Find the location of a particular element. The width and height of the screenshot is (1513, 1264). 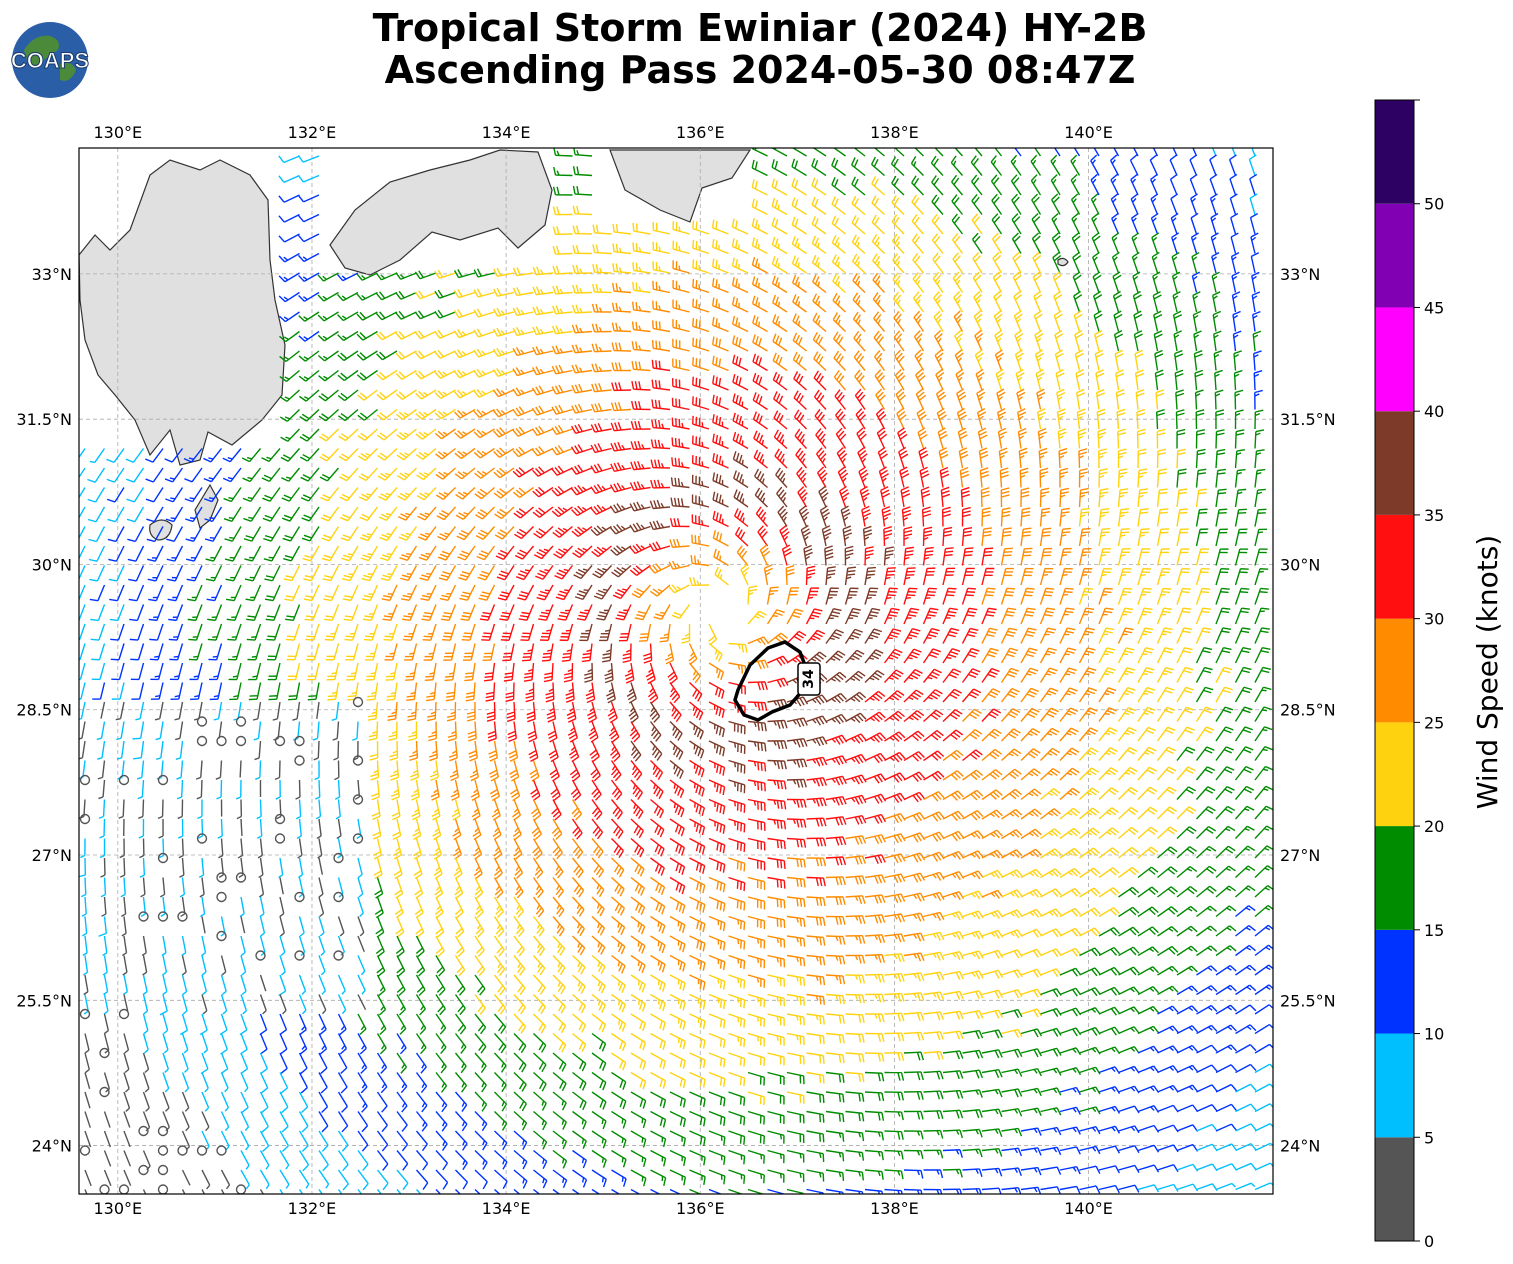

lat-tick-label-right: 24°N is located at coordinates (1300, 1146).